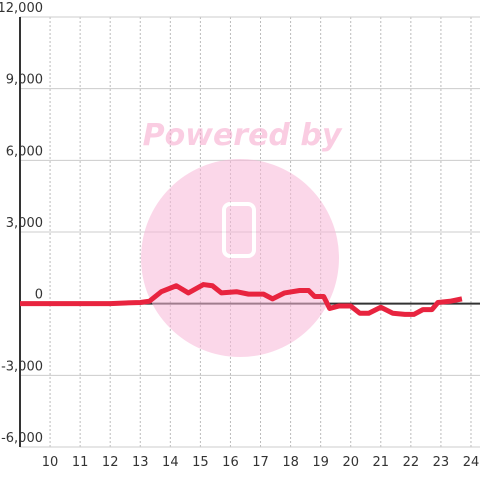  Describe the element at coordinates (110, 462) in the screenshot. I see `x-tick-label: 12` at that location.